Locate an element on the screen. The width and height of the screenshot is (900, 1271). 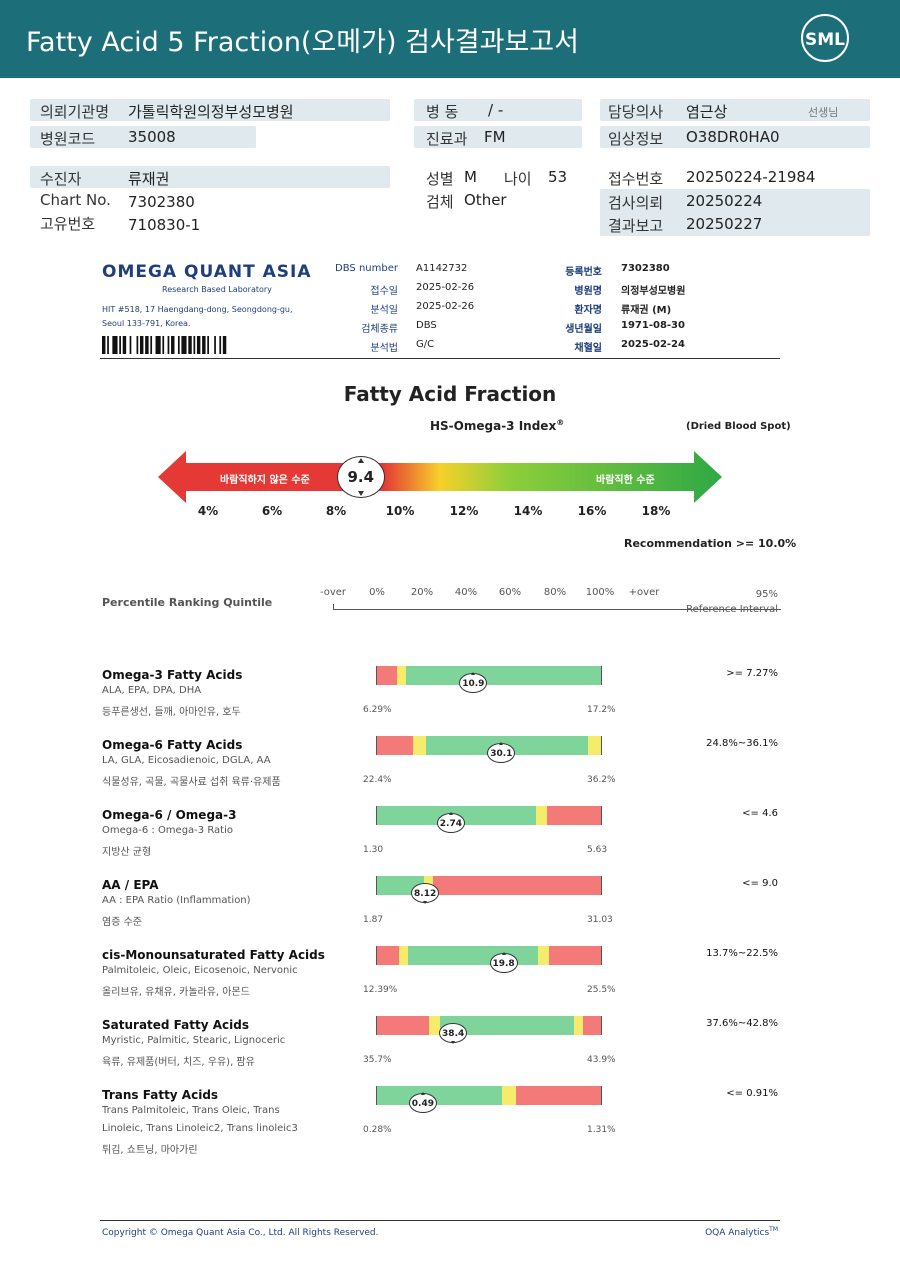
reference-label-1: 95% is located at coordinates (766, 594).